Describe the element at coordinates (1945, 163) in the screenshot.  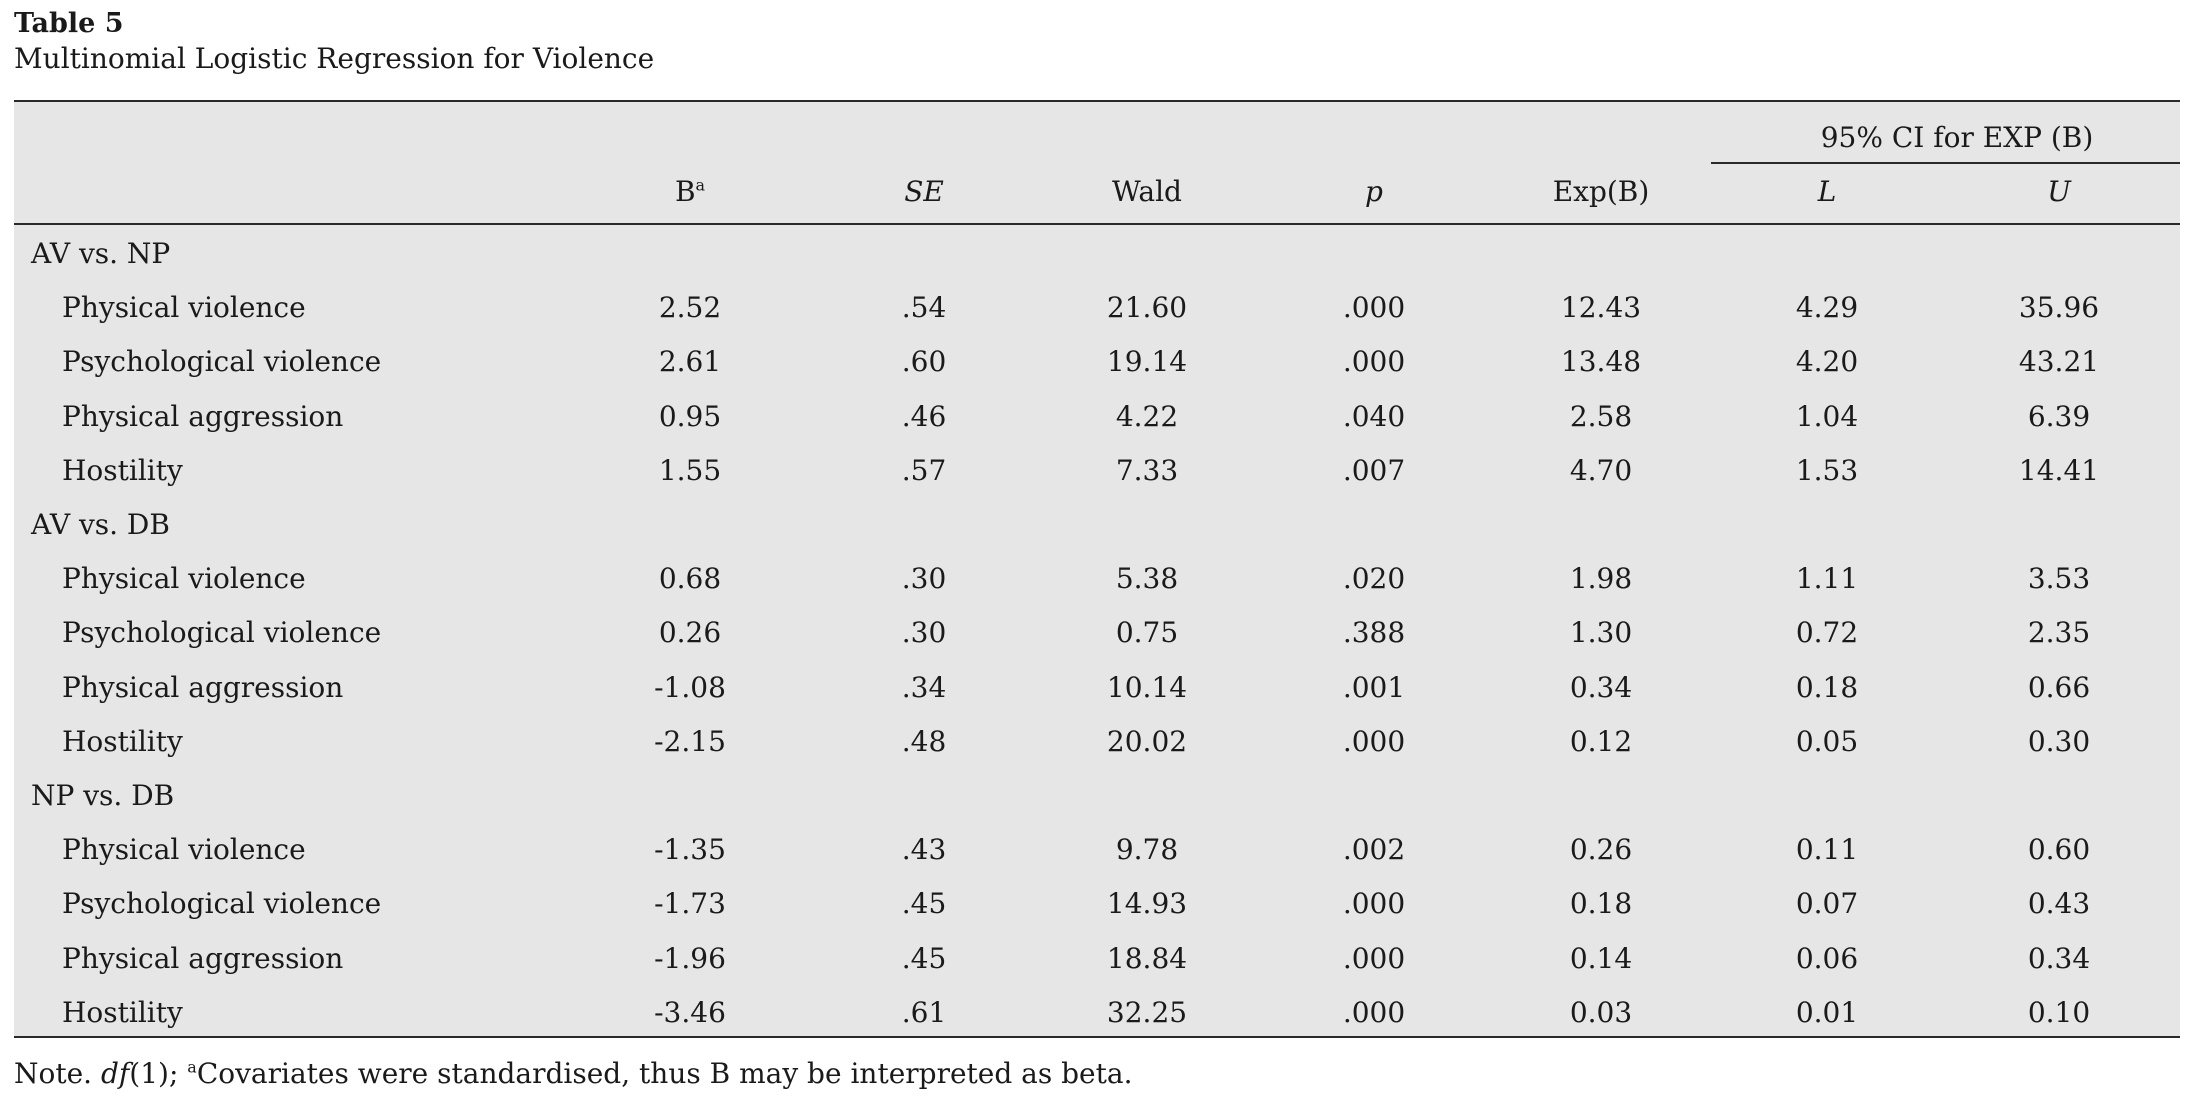
I see `ci-header-rule` at that location.